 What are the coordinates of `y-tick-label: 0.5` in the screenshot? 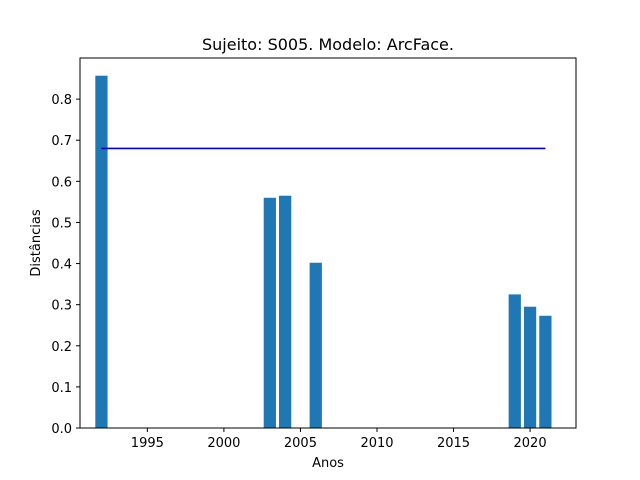 It's located at (61, 223).